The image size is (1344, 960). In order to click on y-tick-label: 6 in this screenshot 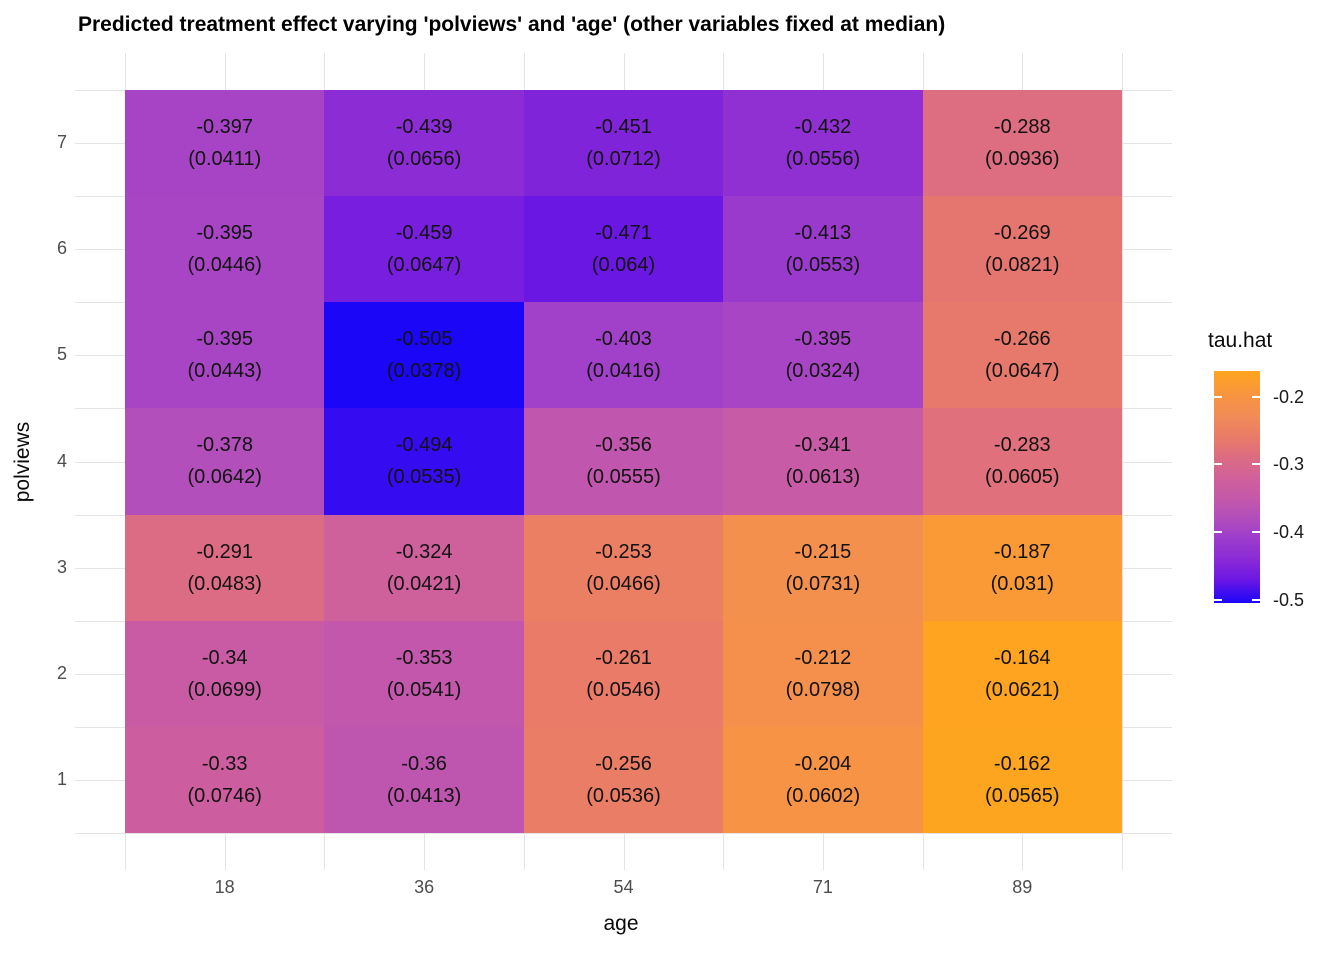, I will do `click(61, 248)`.